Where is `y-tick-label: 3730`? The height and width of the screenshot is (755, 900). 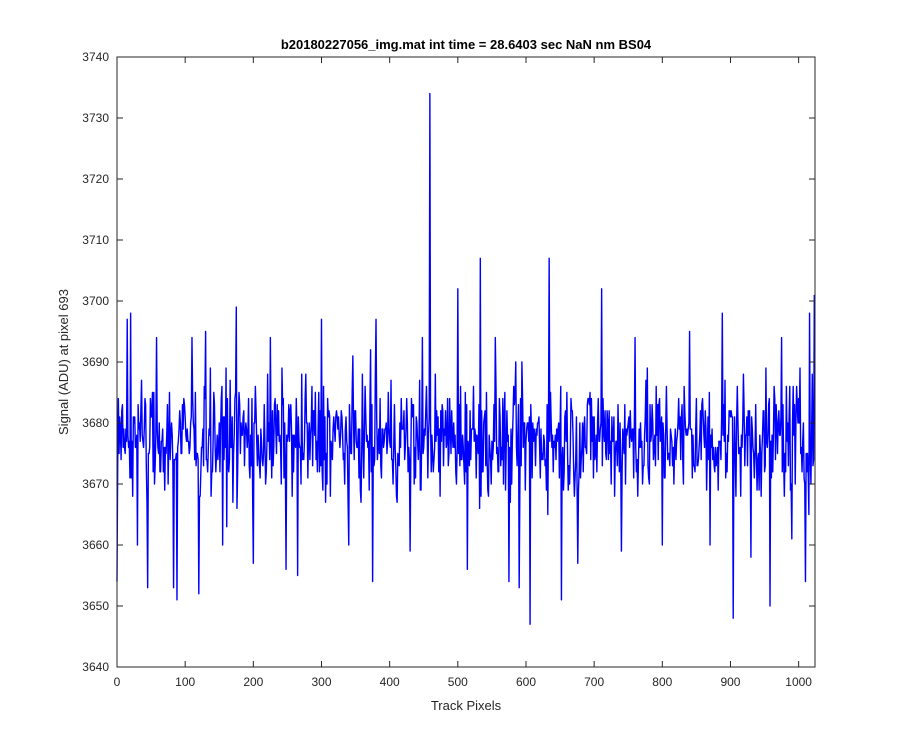
y-tick-label: 3730 is located at coordinates (95, 118).